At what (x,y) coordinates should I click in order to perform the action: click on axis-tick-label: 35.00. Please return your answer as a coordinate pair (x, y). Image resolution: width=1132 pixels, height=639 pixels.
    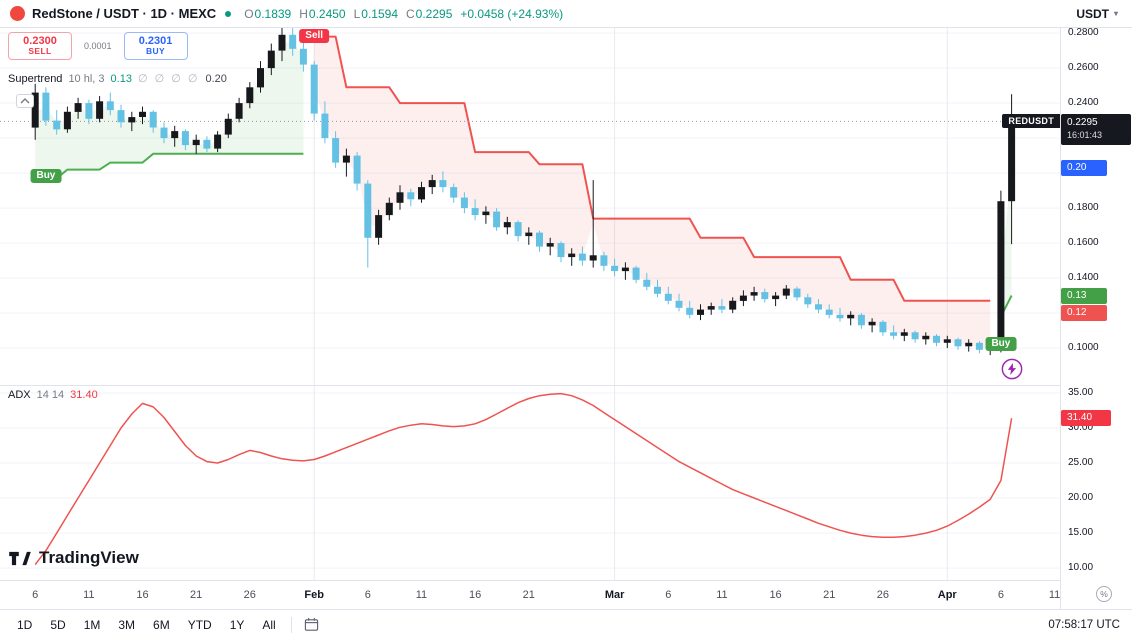
    Looking at the image, I should click on (1081, 392).